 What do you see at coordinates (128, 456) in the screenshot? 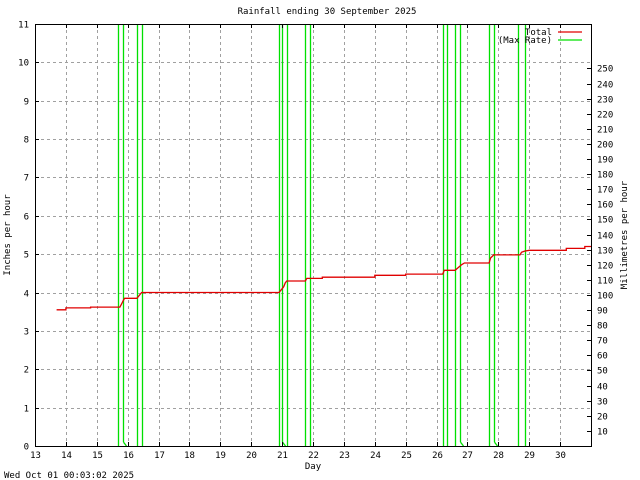
I see `x-tick-label: 16` at bounding box center [128, 456].